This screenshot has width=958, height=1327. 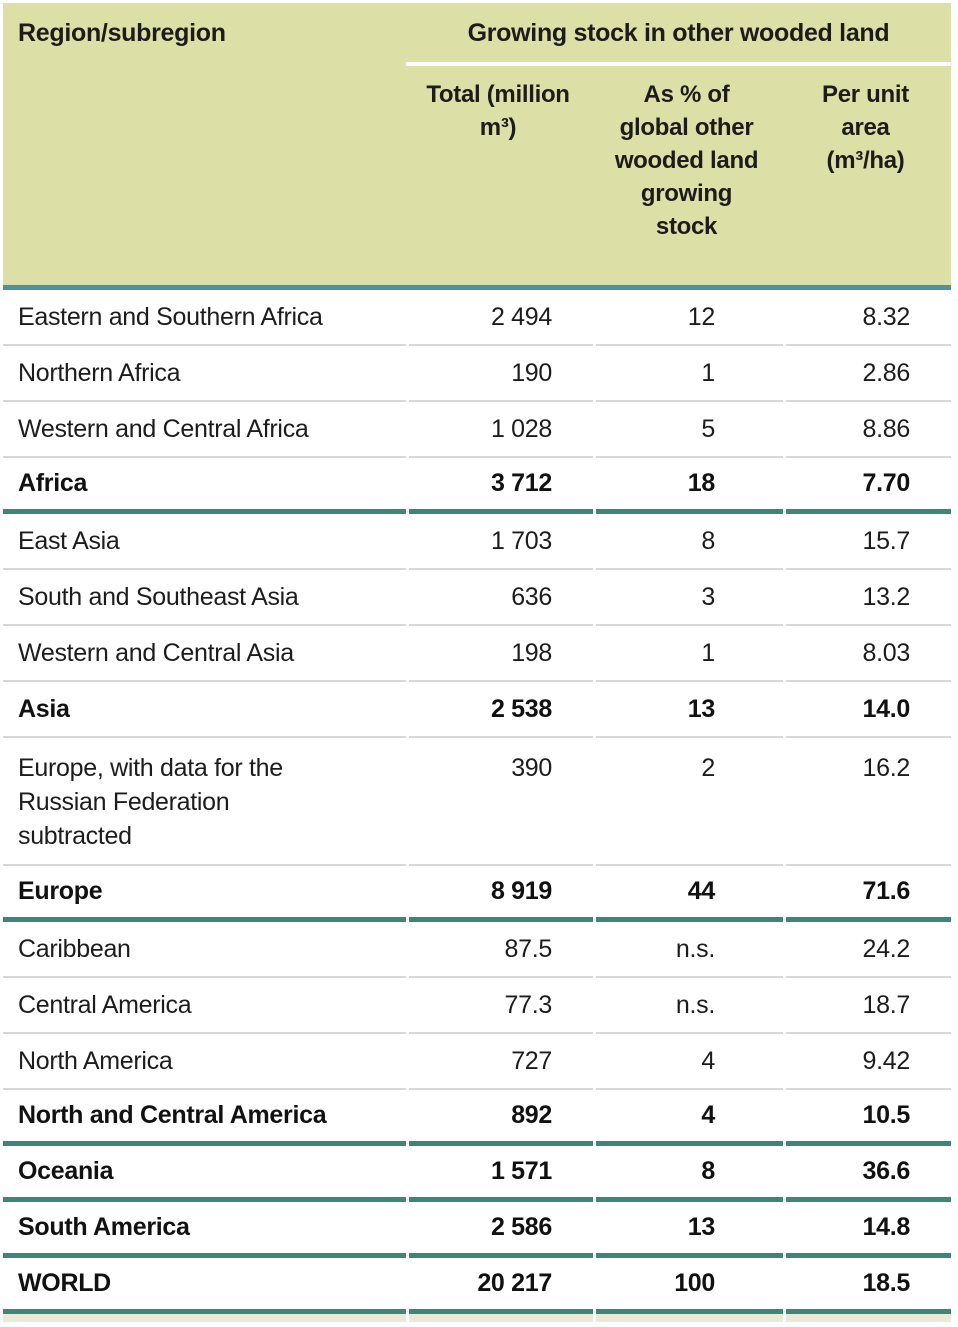 I want to click on region-cell: North and Central America, so click(x=204, y=1118).